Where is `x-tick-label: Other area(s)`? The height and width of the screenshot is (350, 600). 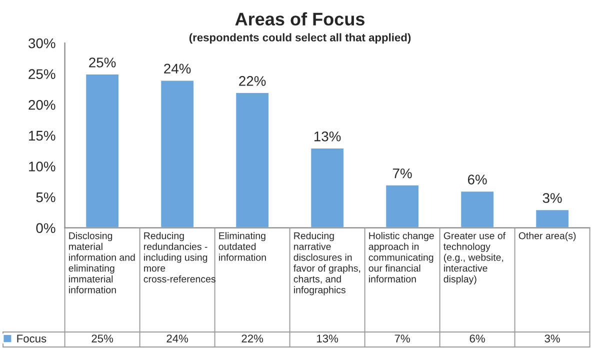
x-tick-label: Other area(s) is located at coordinates (547, 237).